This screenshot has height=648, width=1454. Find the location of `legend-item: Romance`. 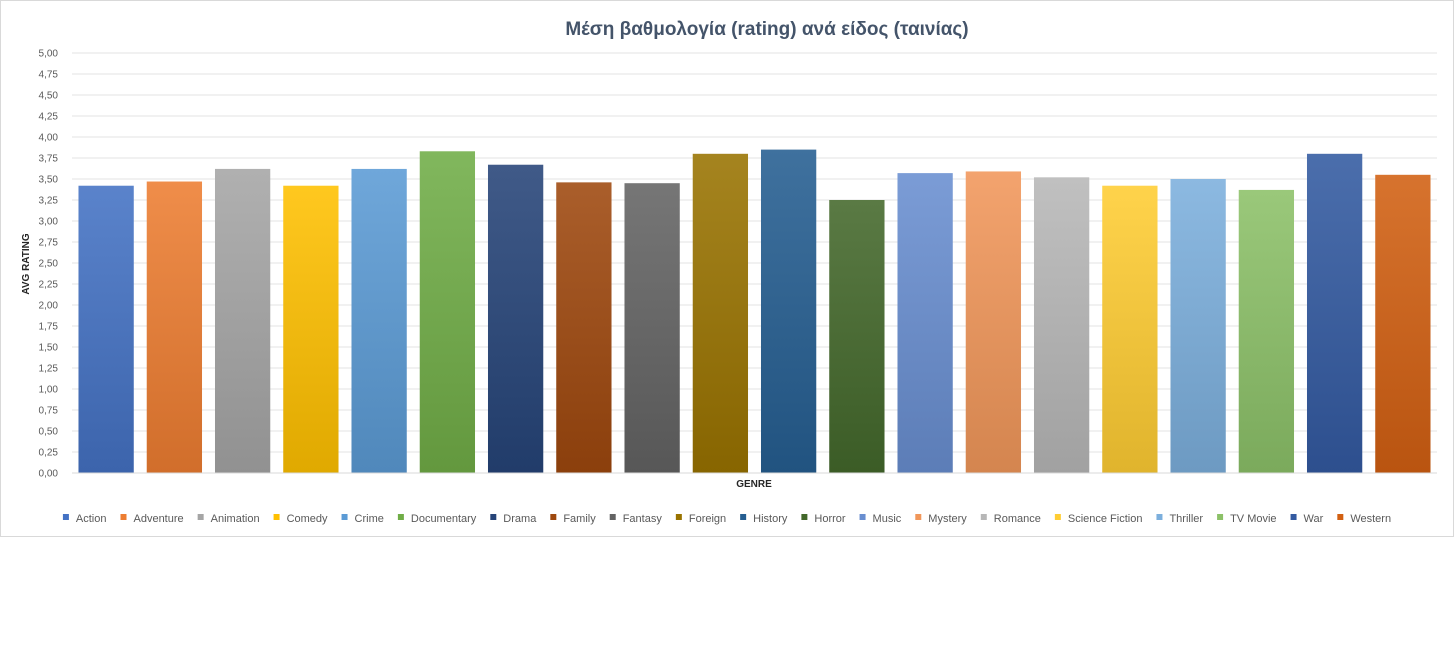

legend-item: Romance is located at coordinates (1010, 519).